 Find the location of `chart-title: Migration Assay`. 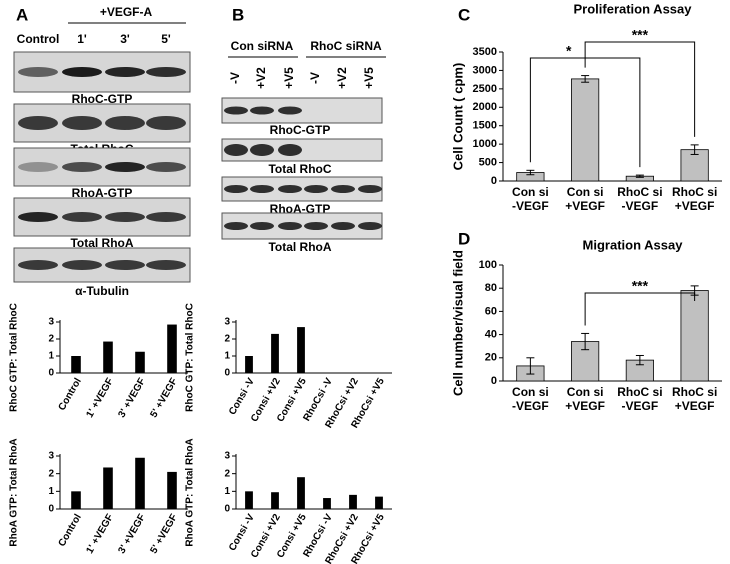

chart-title: Migration Assay is located at coordinates (633, 244).